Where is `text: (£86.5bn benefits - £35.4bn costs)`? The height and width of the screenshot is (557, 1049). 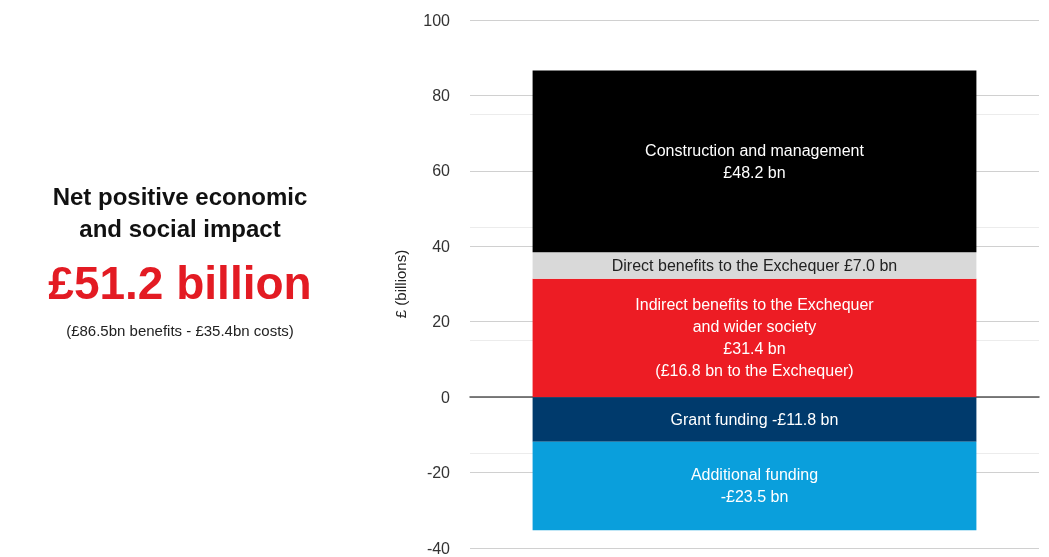
text: (£86.5bn benefits - £35.4bn costs) is located at coordinates (180, 330).